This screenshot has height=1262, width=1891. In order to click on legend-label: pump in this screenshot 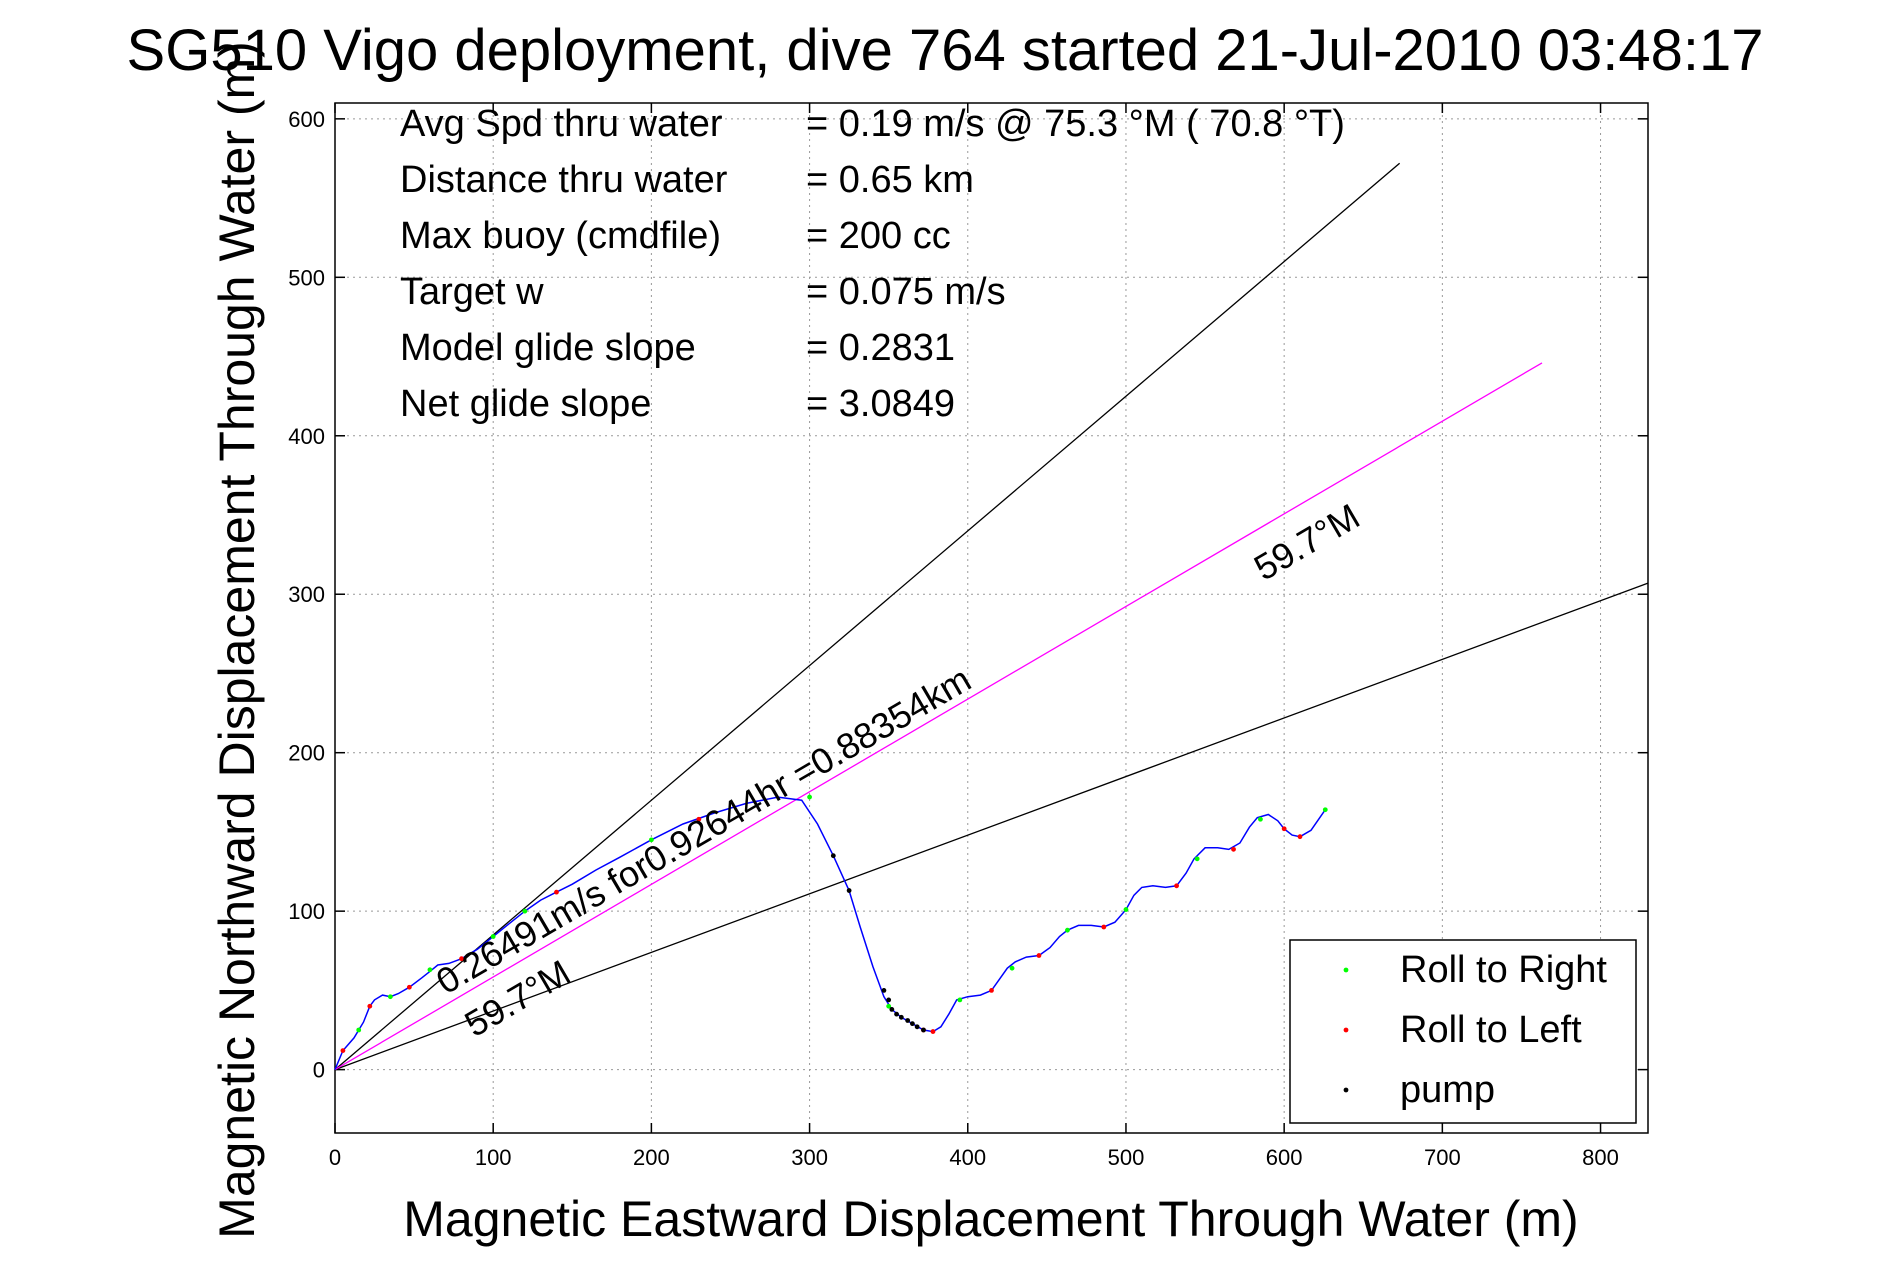, I will do `click(1447, 1090)`.